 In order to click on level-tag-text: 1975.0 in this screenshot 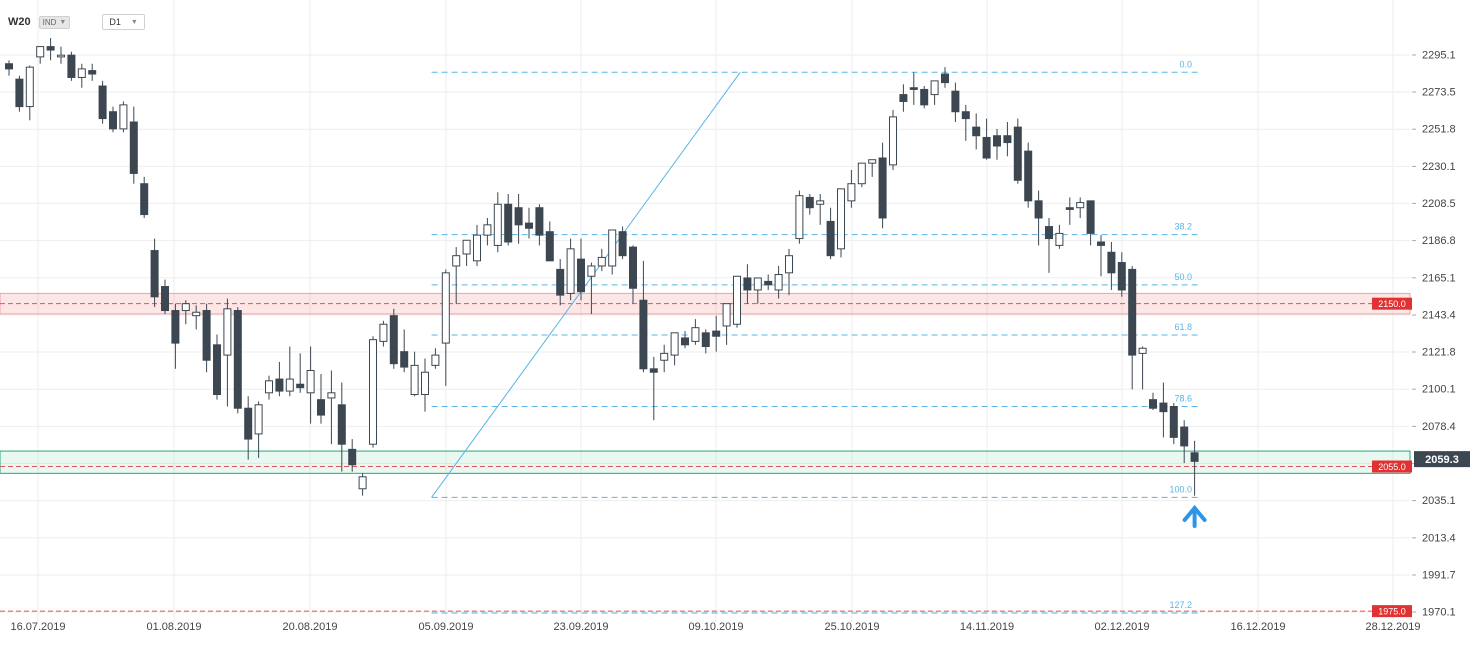, I will do `click(1392, 612)`.